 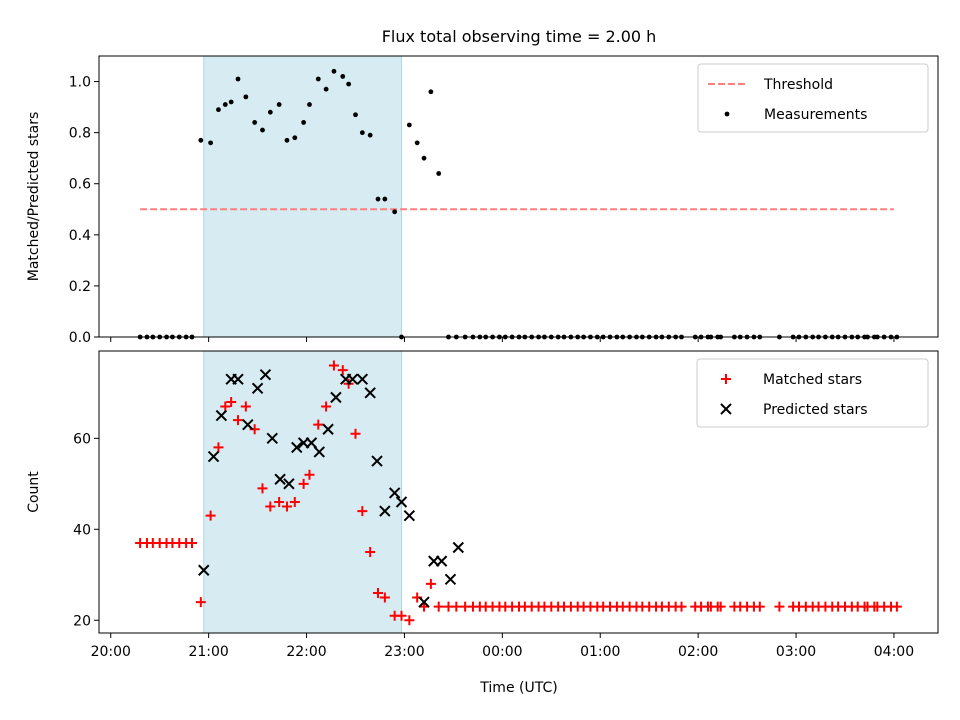 What do you see at coordinates (82, 530) in the screenshot?
I see `bottom-y-tick-label: 40` at bounding box center [82, 530].